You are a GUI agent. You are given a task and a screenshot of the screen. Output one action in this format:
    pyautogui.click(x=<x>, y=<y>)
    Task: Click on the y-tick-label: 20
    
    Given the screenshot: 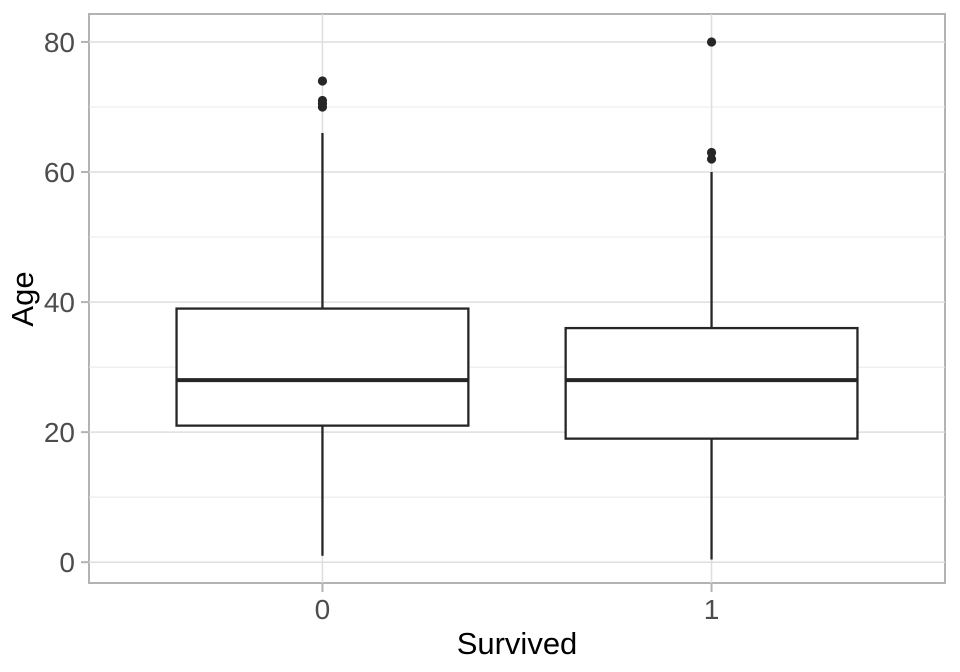 What is the action you would take?
    pyautogui.click(x=59, y=432)
    